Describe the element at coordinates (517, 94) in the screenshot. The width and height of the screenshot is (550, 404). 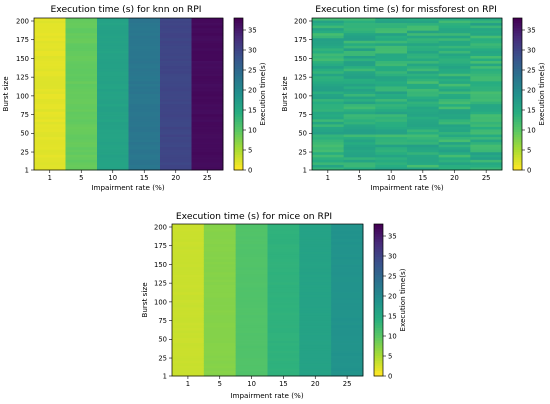
I see `colorbar-frame` at that location.